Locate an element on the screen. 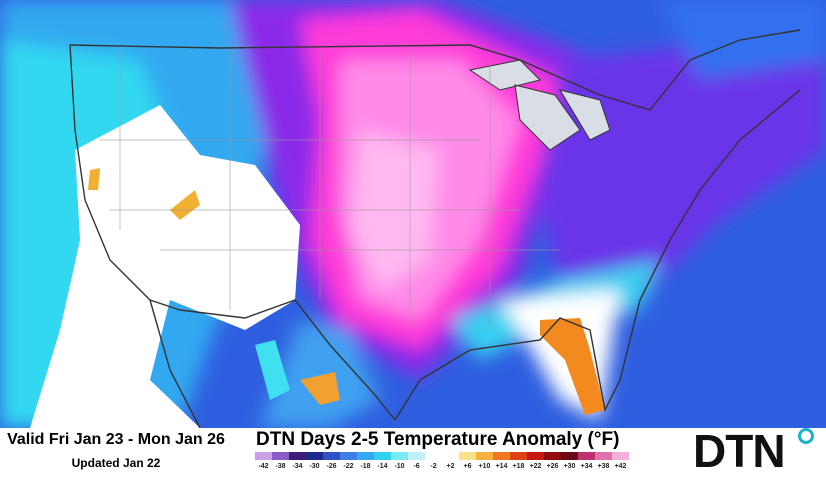 This screenshot has width=826, height=480. legend-label: -30 is located at coordinates (314, 466).